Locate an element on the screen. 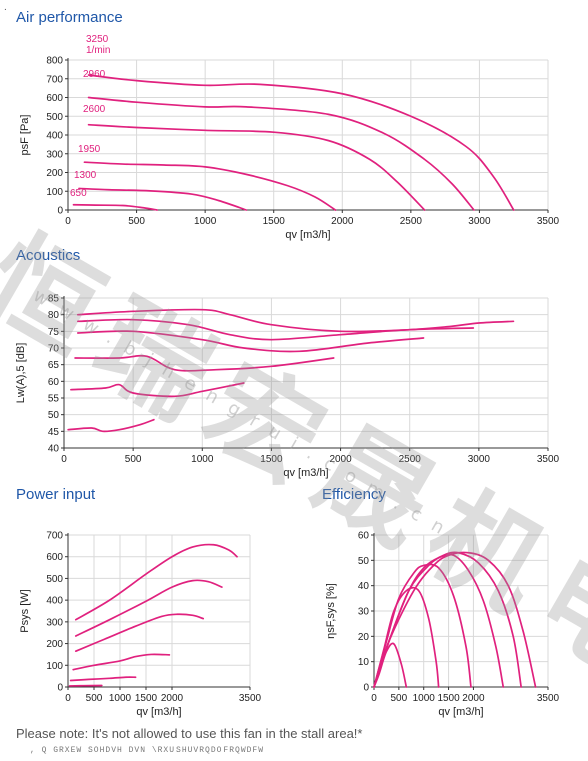  air-y-tick-label: 400 is located at coordinates (54, 136).